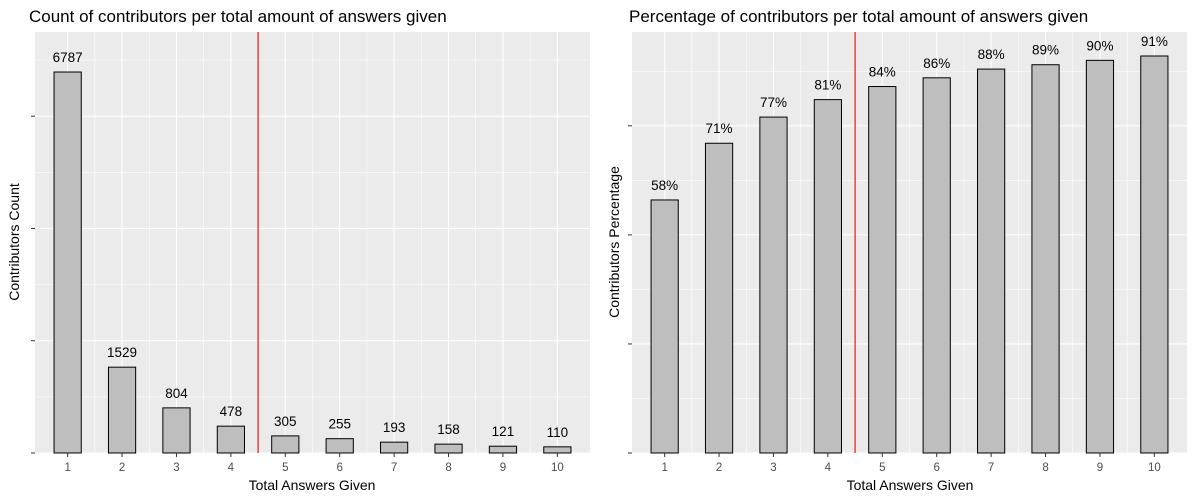 This screenshot has width=1200, height=500. I want to click on y-axis-title: Contributors Percentage, so click(614, 242).